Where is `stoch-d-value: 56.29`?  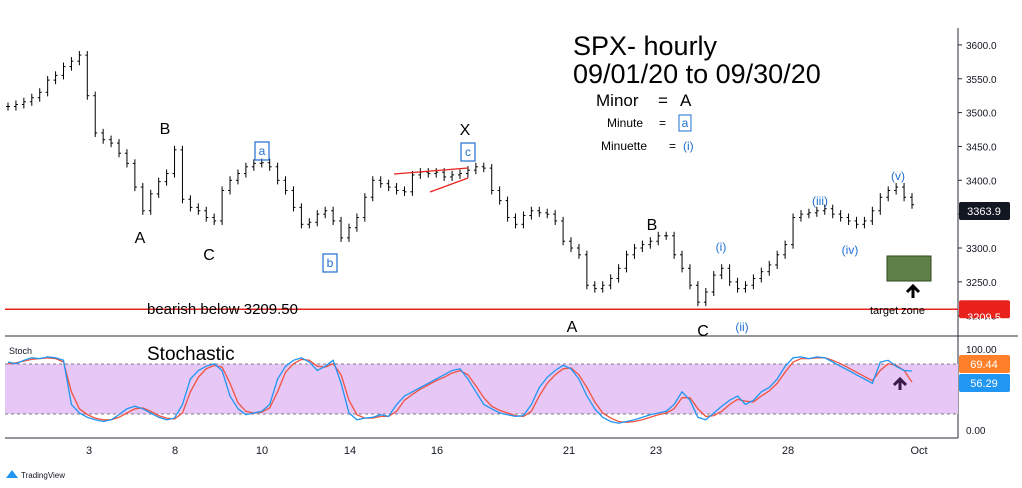 stoch-d-value: 56.29 is located at coordinates (984, 384).